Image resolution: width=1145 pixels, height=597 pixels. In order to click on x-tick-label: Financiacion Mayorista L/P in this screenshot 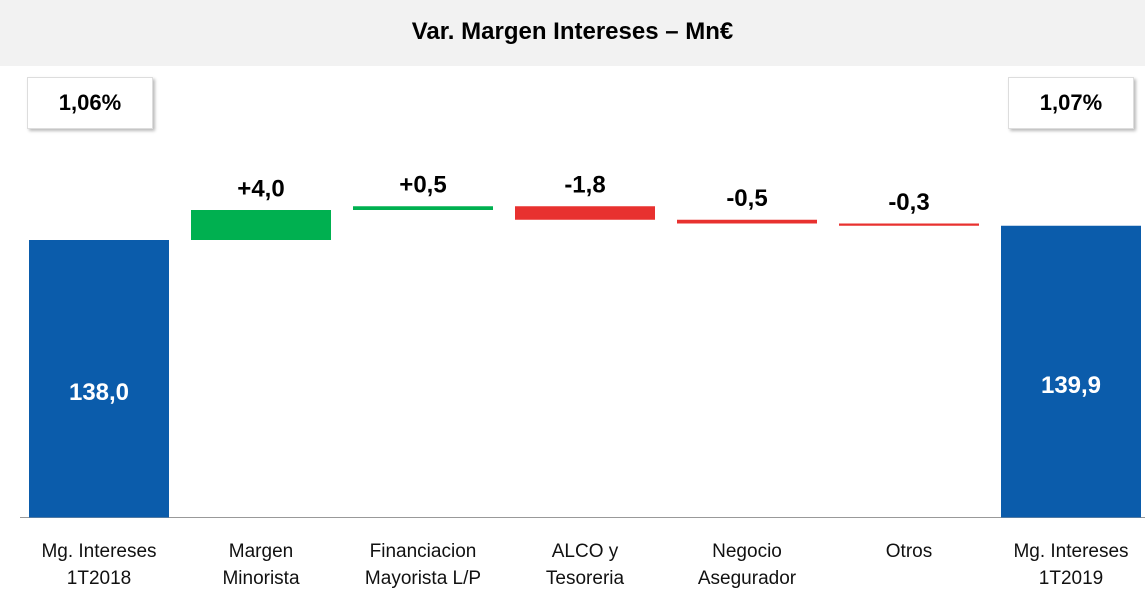, I will do `click(423, 565)`.